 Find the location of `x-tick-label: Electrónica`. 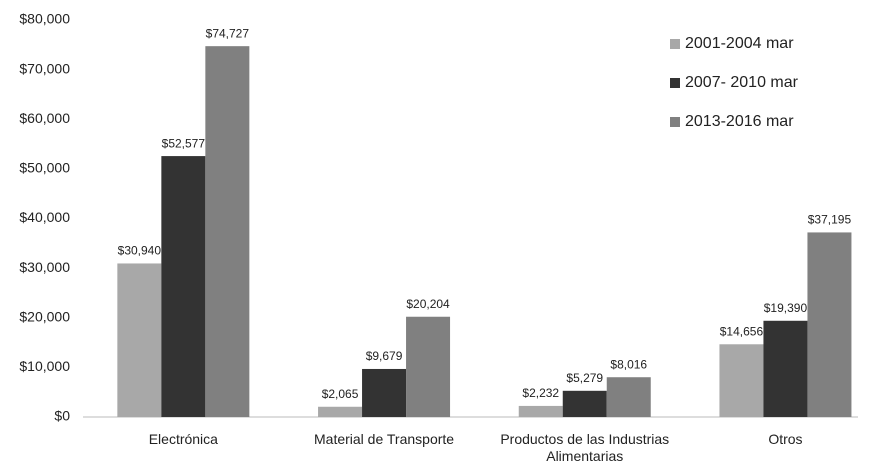

x-tick-label: Electrónica is located at coordinates (183, 439).